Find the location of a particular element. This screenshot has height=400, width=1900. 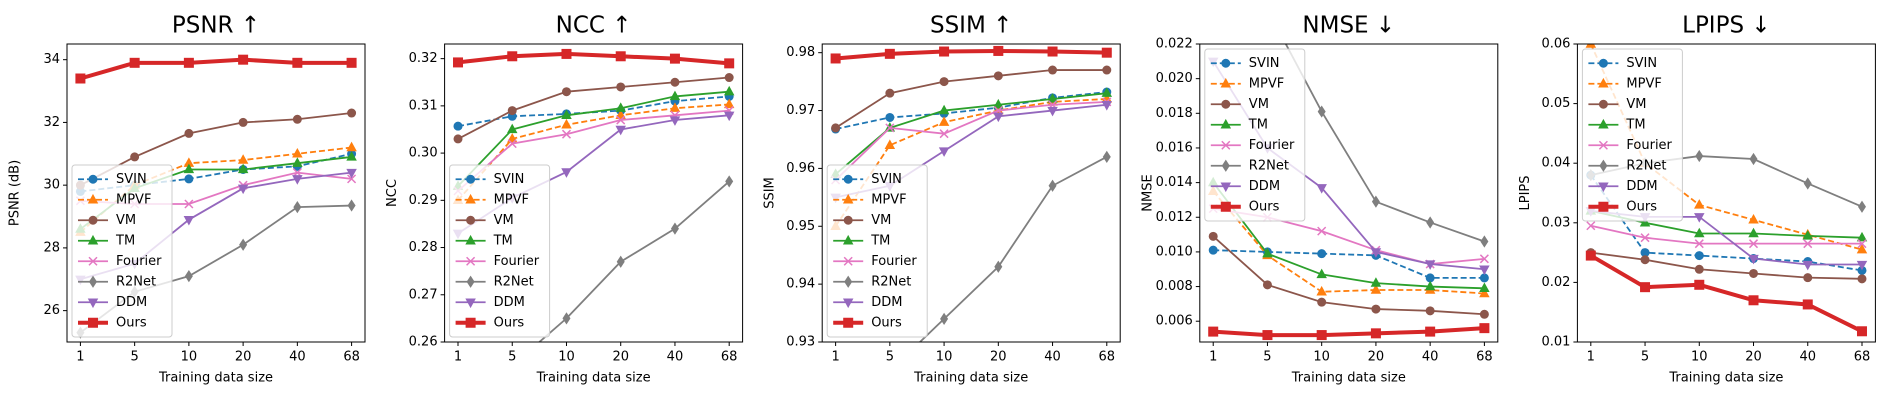

y-tick-label: 0.03 is located at coordinates (1555, 222).